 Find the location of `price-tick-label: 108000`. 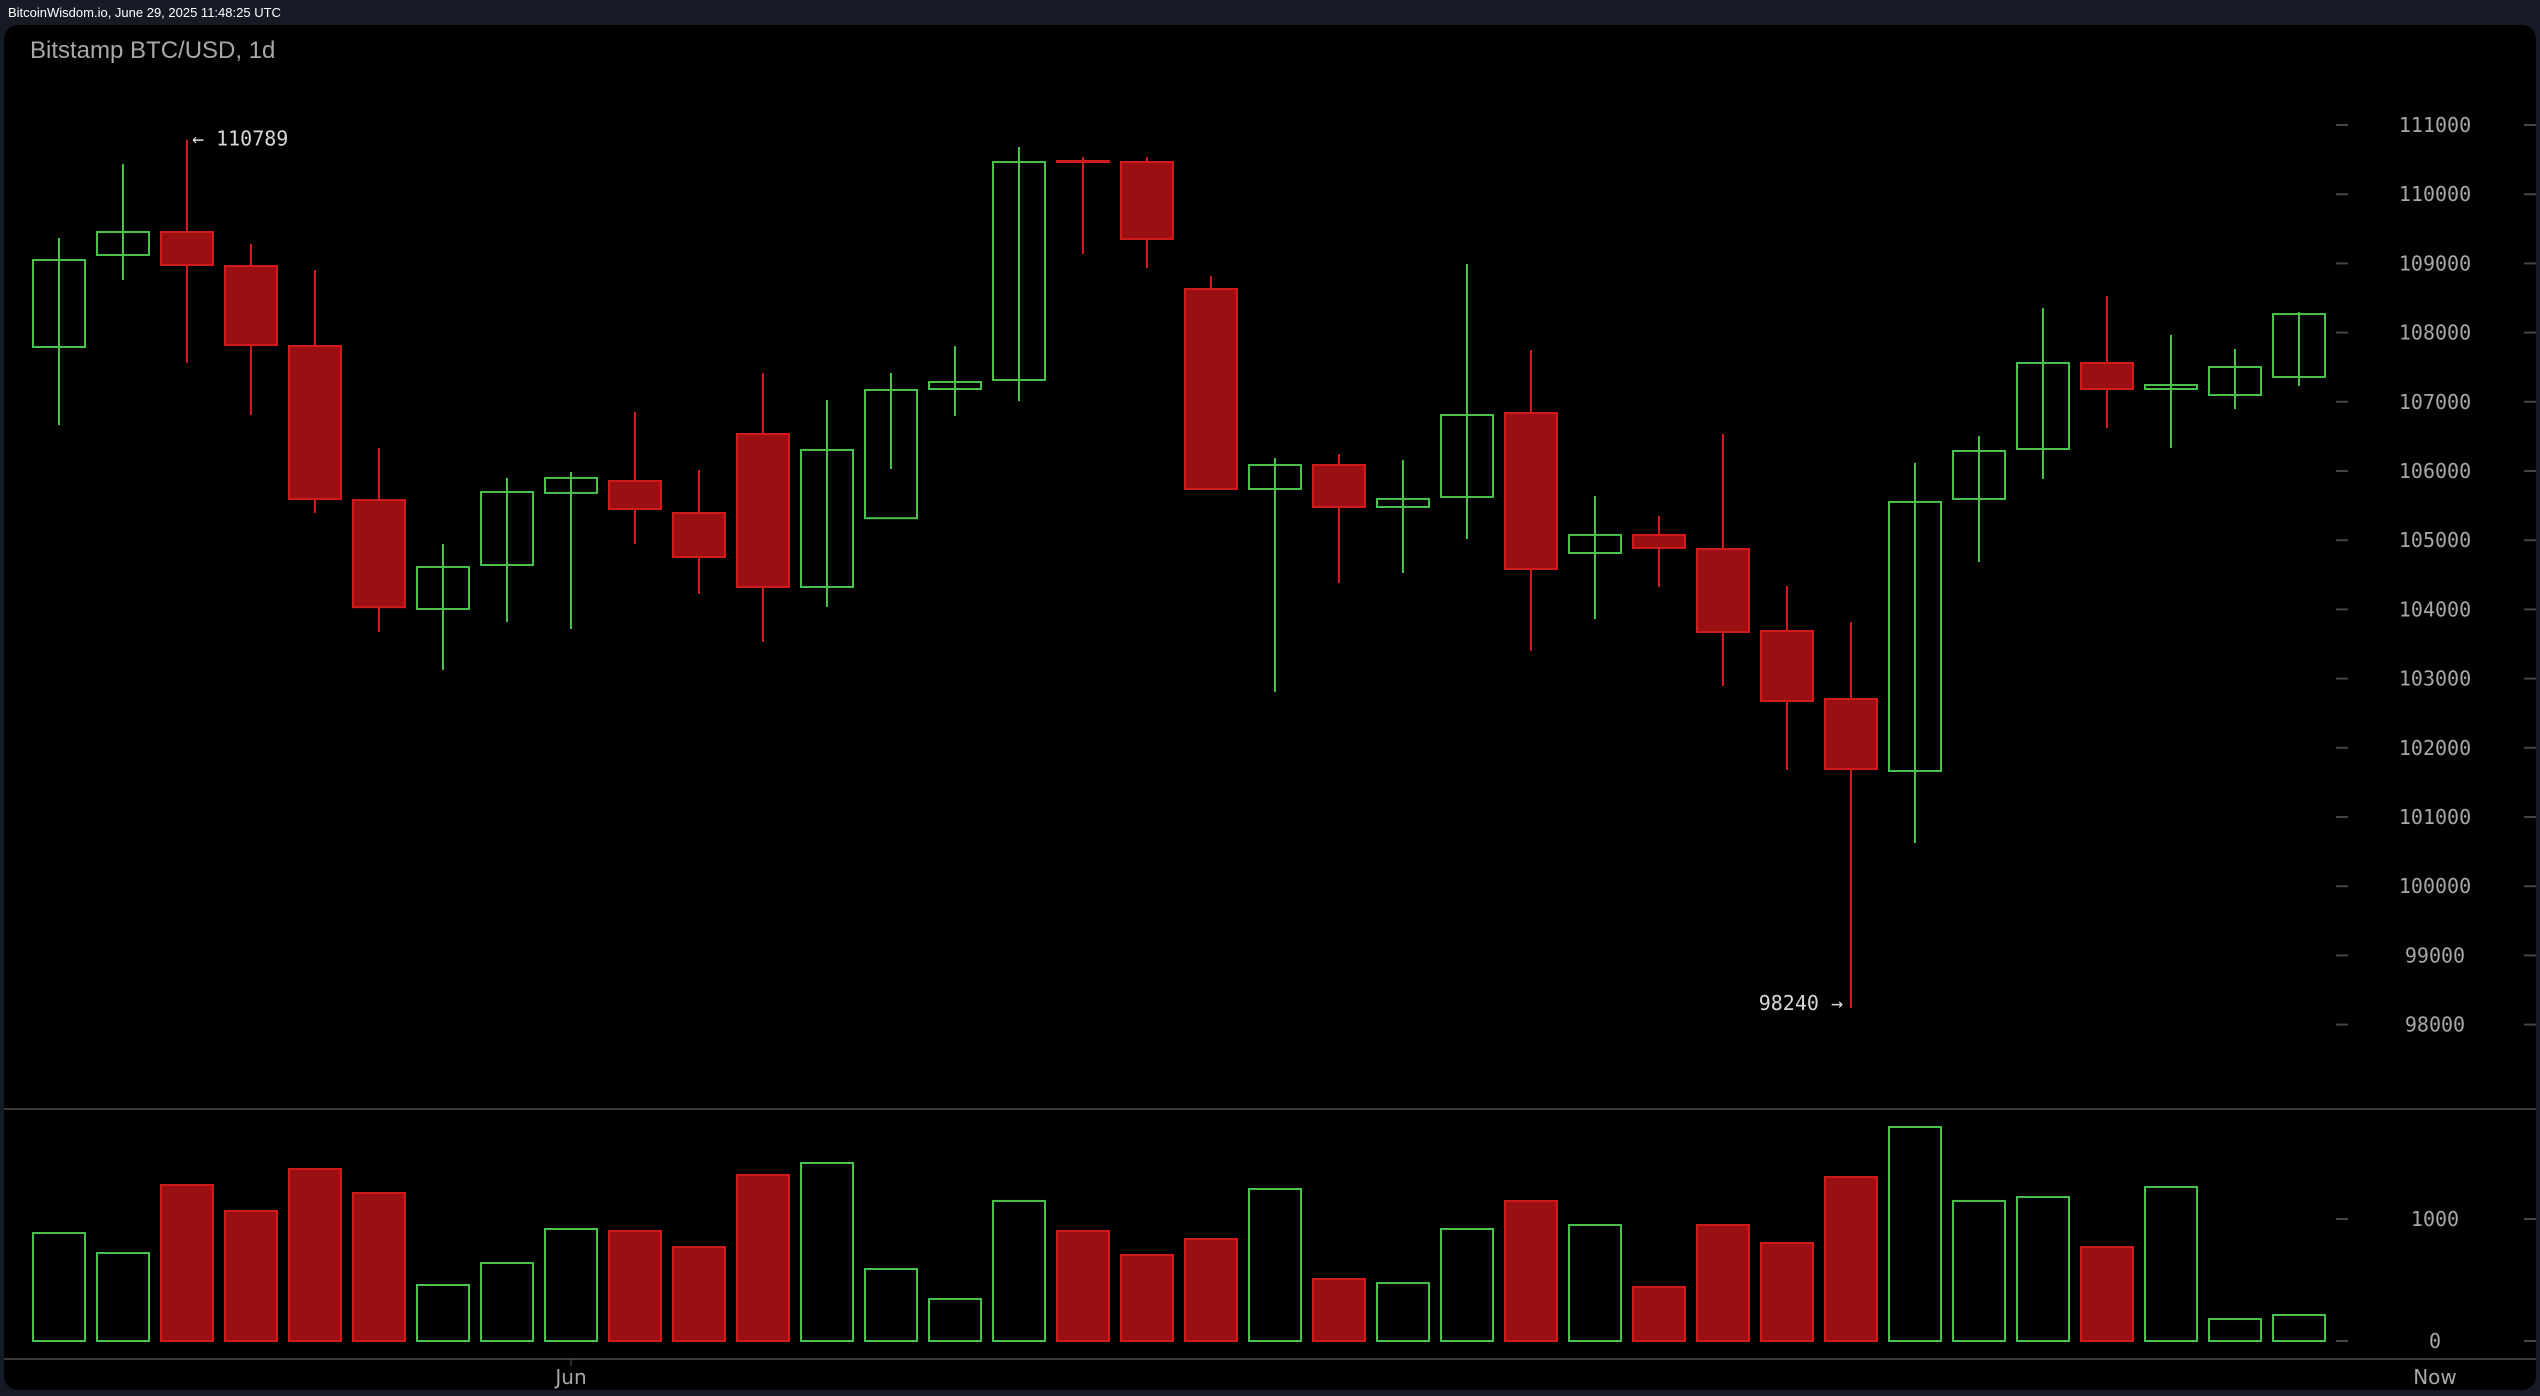

price-tick-label: 108000 is located at coordinates (2435, 333).